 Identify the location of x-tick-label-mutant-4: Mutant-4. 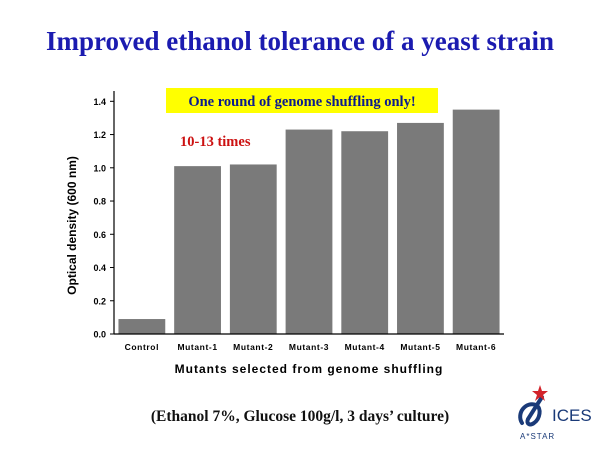
(365, 347).